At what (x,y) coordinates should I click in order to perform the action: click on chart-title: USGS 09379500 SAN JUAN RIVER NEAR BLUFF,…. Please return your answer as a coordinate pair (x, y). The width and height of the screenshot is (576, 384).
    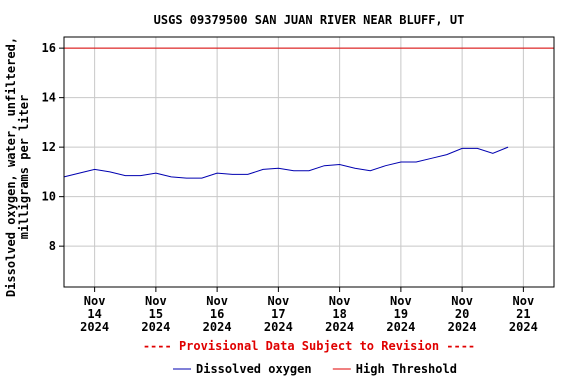
    Looking at the image, I should click on (309, 20).